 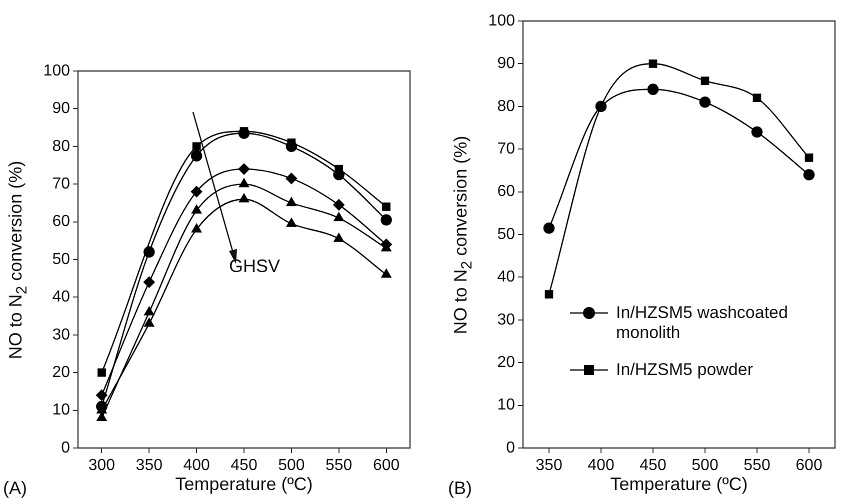 What do you see at coordinates (102, 465) in the screenshot?
I see `x-tick-label: 300` at bounding box center [102, 465].